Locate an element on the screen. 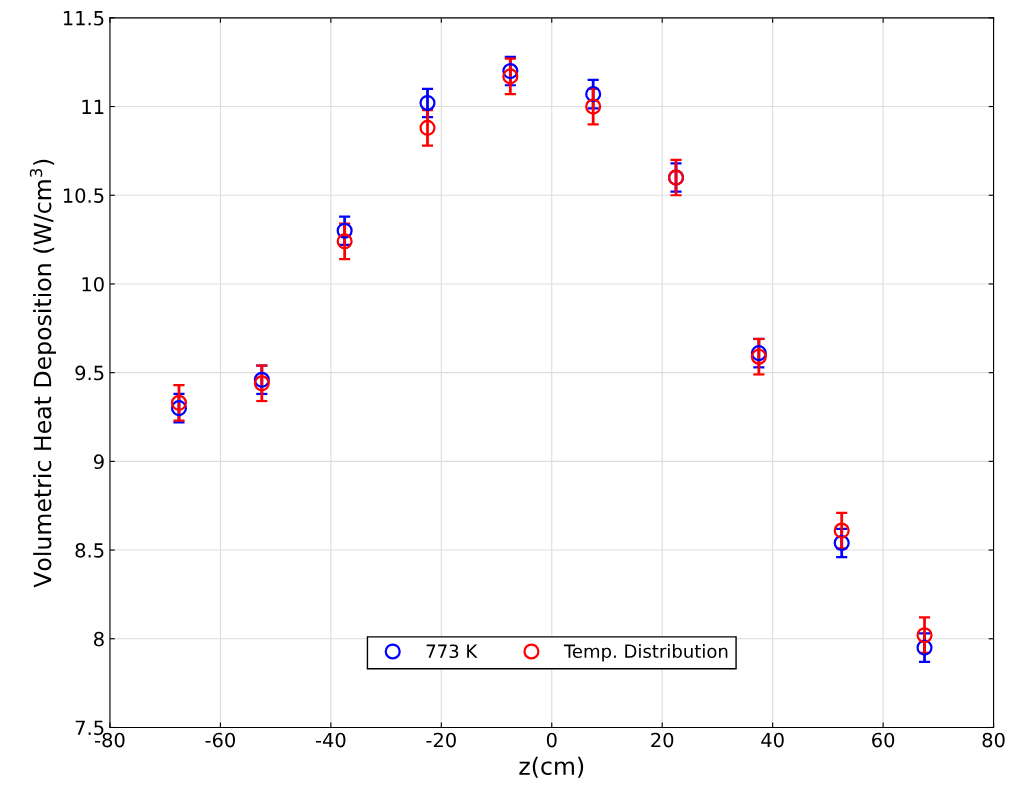 This screenshot has height=811, width=1018. legend-label: 773 K is located at coordinates (452, 651).